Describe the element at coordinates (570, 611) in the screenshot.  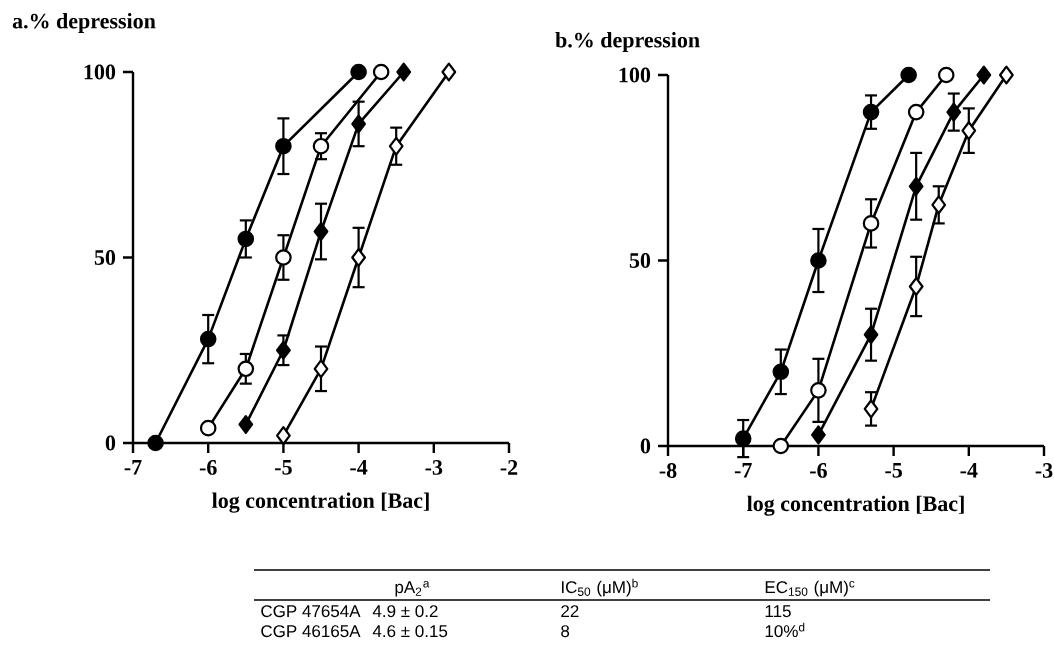
I see `text: 22` at that location.